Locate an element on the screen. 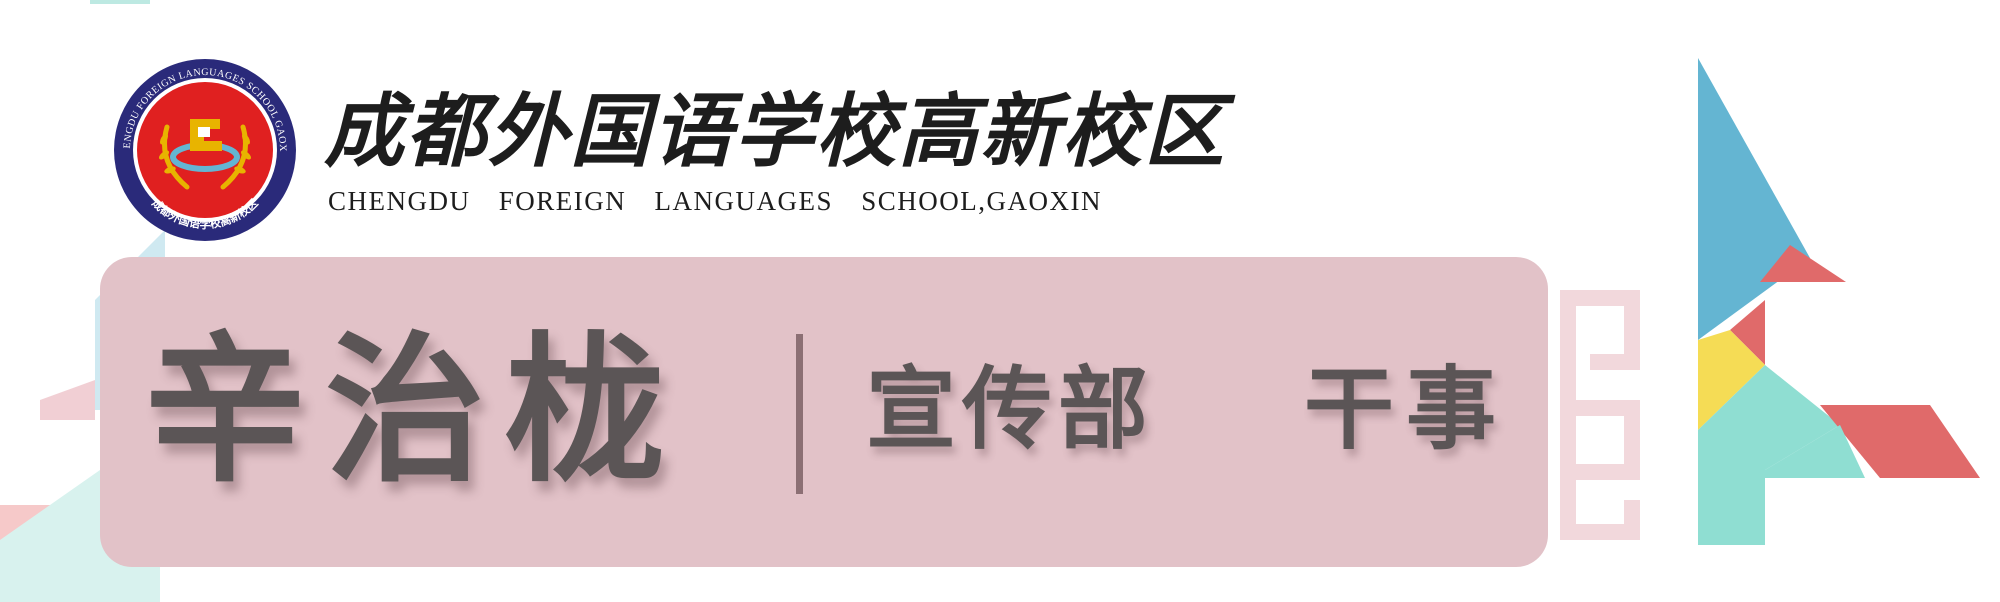 Image resolution: width=2000 pixels, height=602 pixels. name-divider is located at coordinates (799, 414).